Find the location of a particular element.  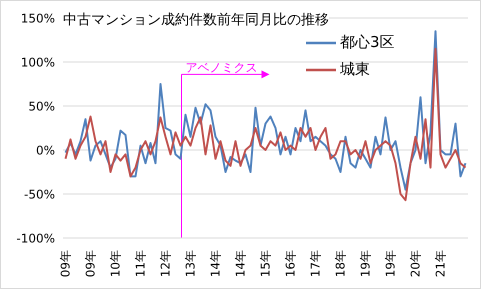

y-tick-label: -100% is located at coordinates (35, 238).